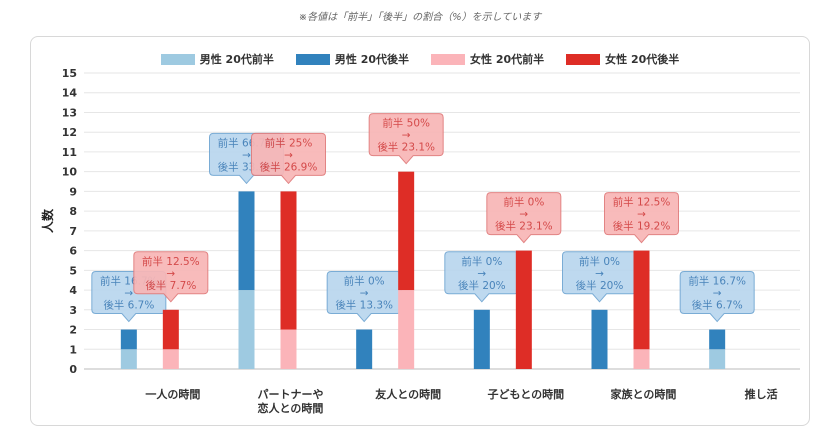 Image resolution: width=840 pixels, height=429 pixels. I want to click on legend-item: 女性 20代前半, so click(487, 59).